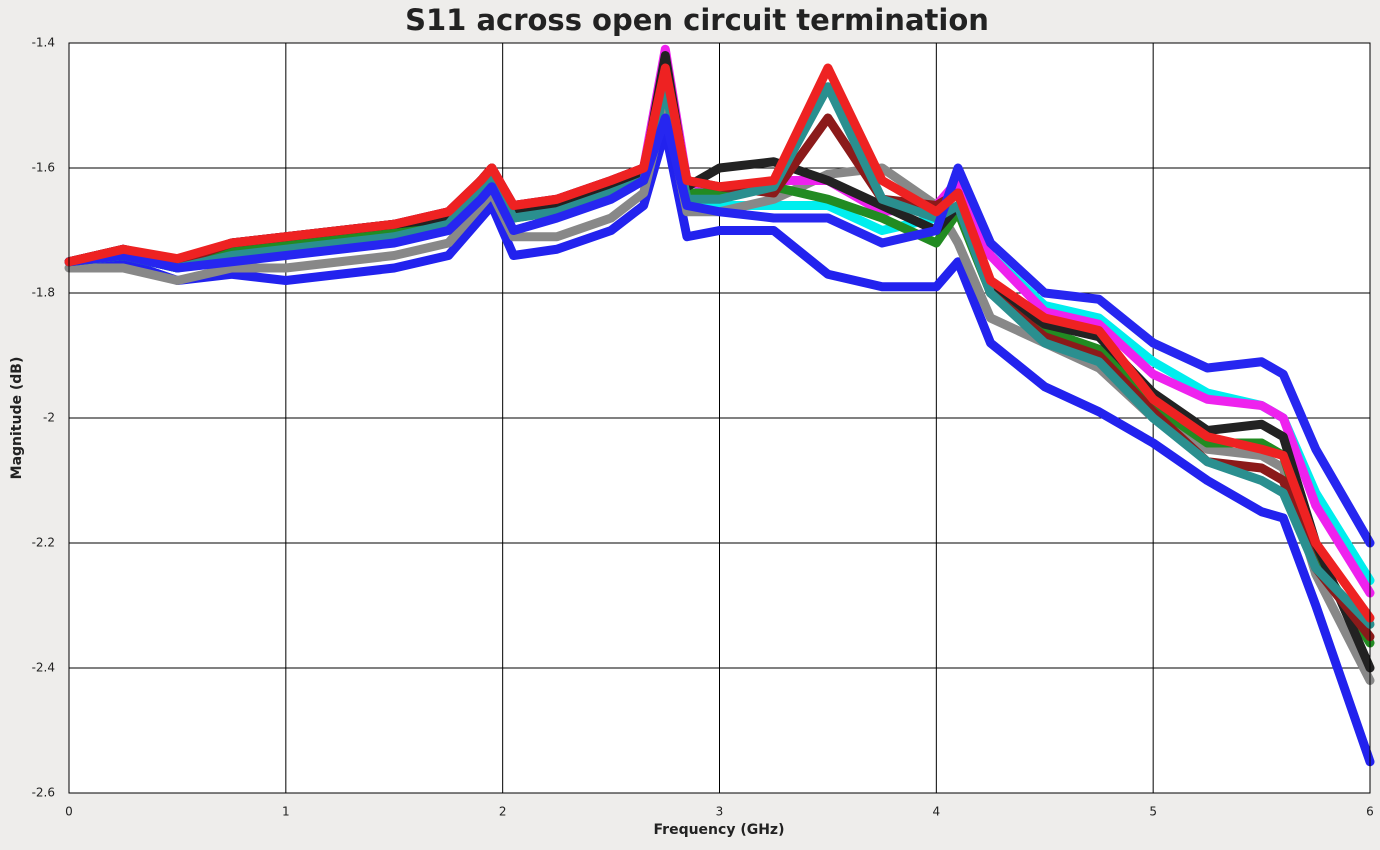 This screenshot has height=850, width=1380. I want to click on y-tick-label: -2.4, so click(43, 668).